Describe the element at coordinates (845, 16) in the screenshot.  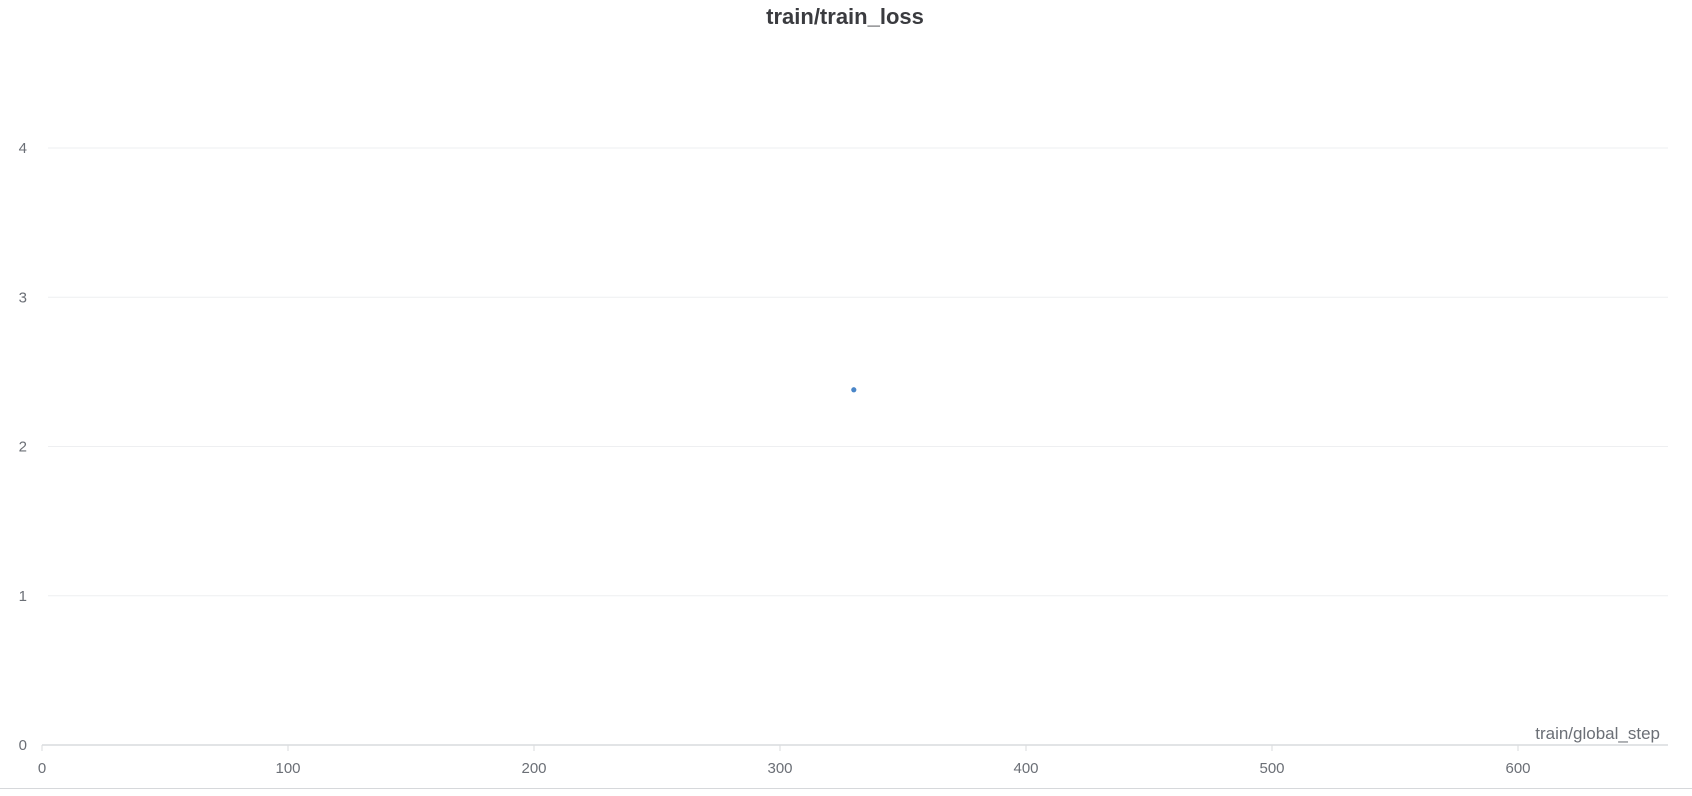
I see `chart-title: train/train_loss` at that location.